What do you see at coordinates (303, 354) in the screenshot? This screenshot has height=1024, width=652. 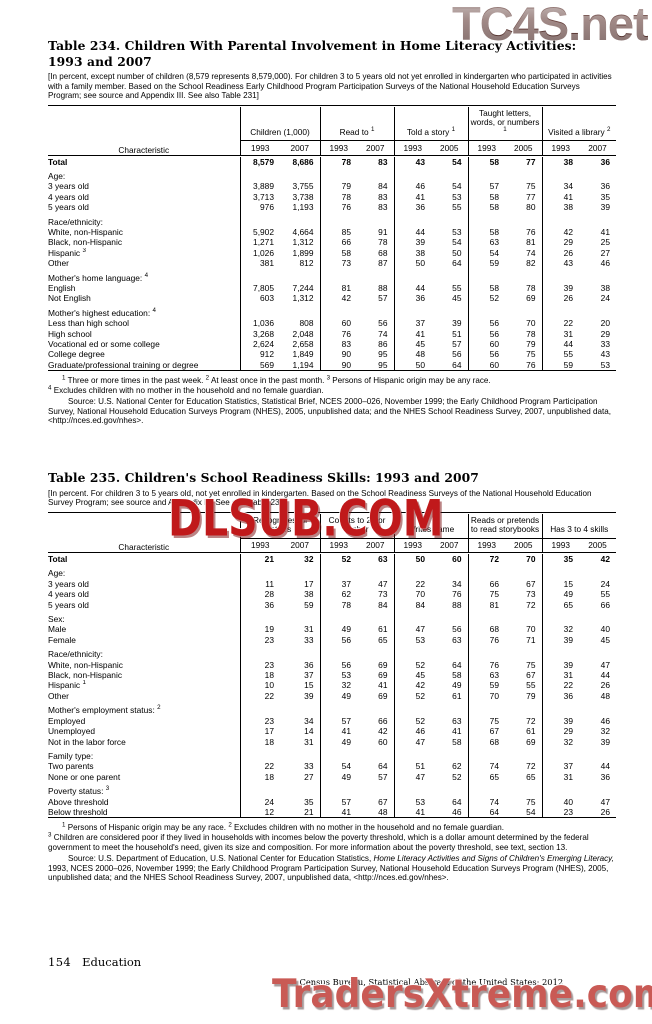 I see `row-value: 1,849` at bounding box center [303, 354].